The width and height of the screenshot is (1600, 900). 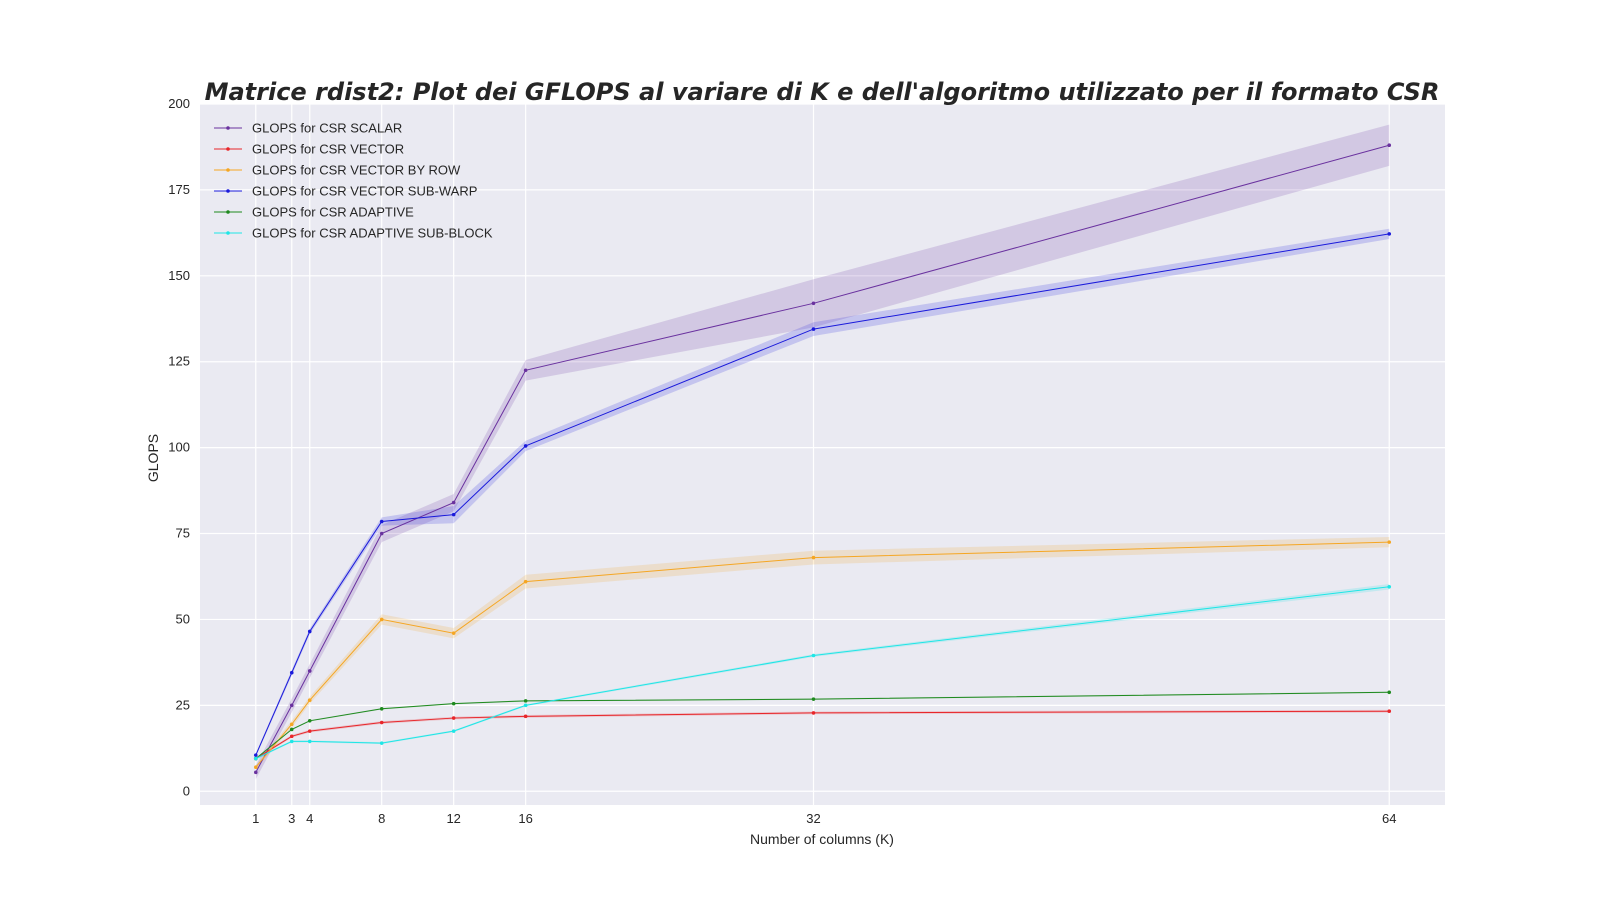 I want to click on y-tick-label: 100, so click(x=179, y=447).